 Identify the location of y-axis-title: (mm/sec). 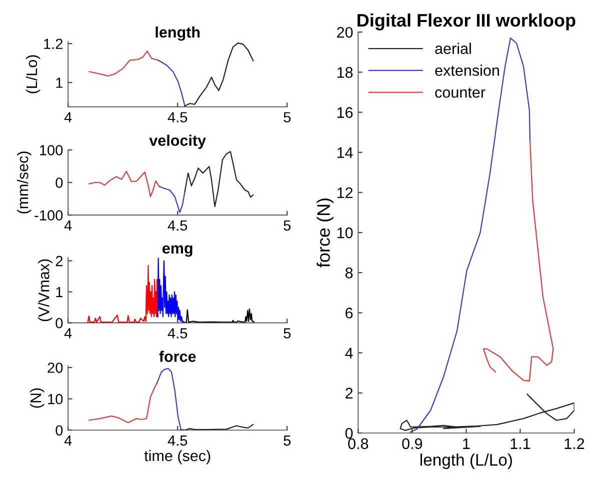
(24, 183).